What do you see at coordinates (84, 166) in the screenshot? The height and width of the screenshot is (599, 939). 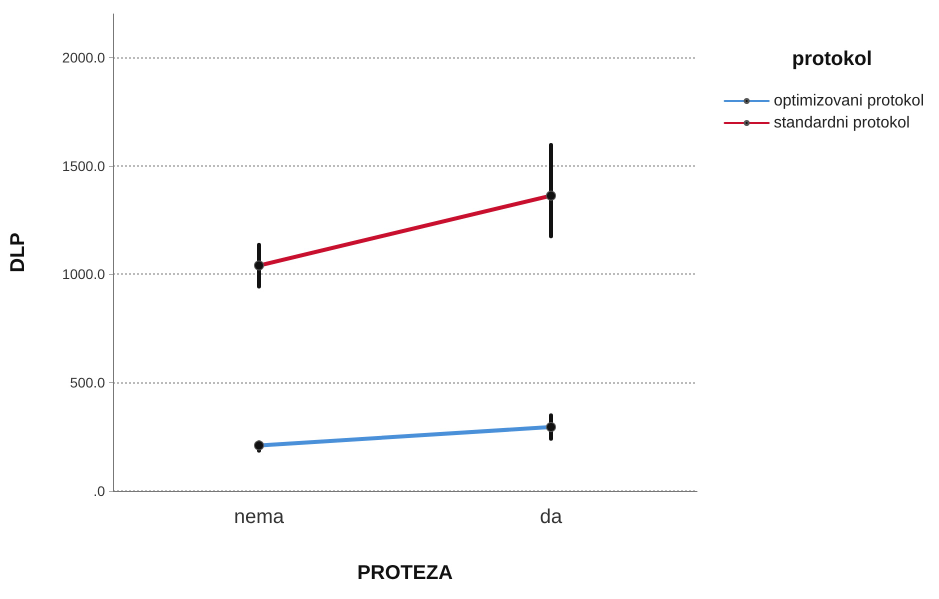 I see `y-tick-label: 1500.0` at bounding box center [84, 166].